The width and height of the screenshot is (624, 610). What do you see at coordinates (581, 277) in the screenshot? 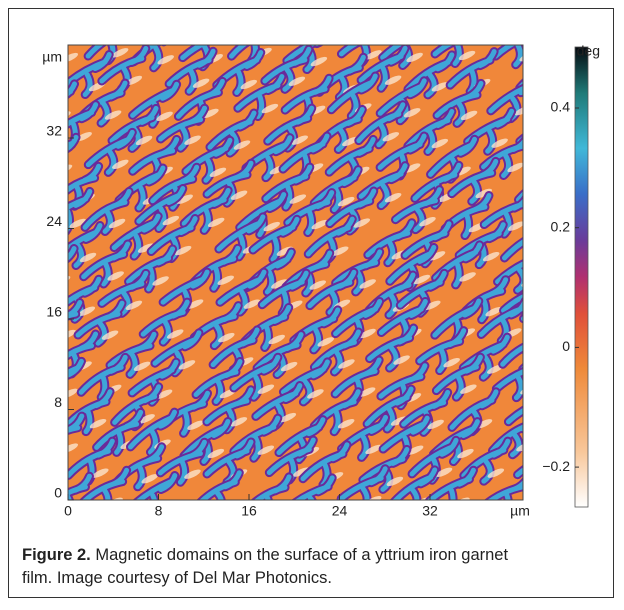
I see `colorbar` at bounding box center [581, 277].